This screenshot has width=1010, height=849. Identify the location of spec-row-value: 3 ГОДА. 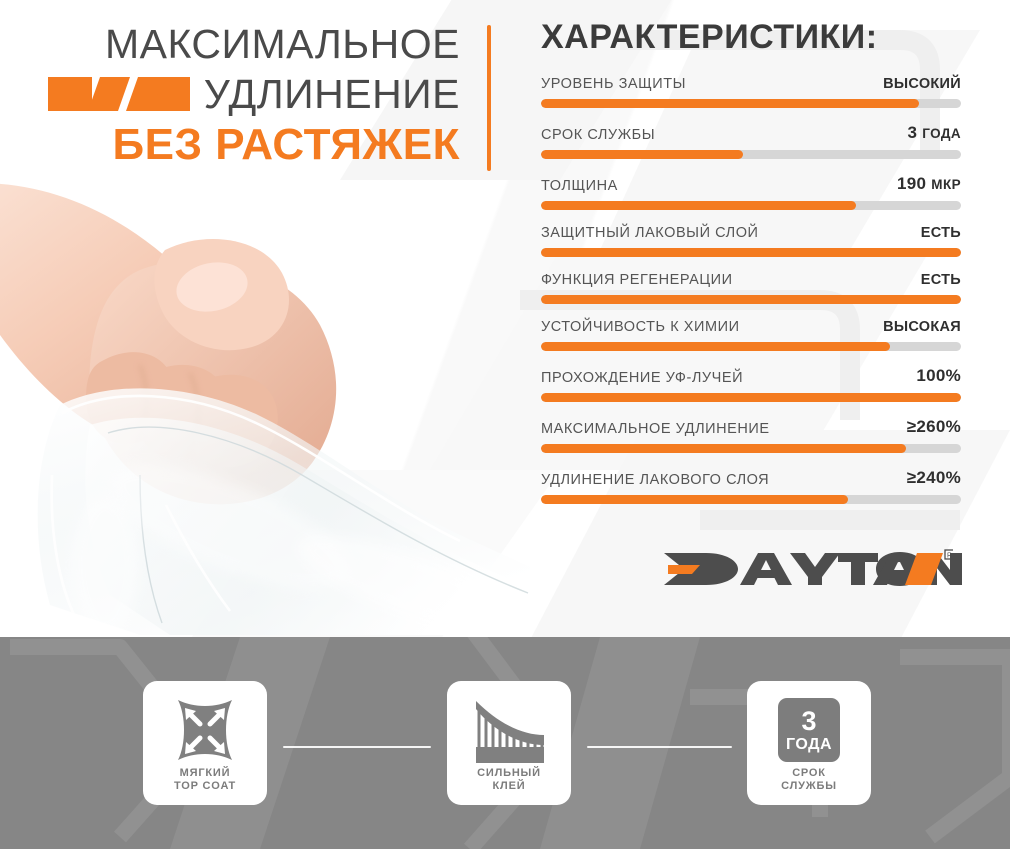
(934, 133).